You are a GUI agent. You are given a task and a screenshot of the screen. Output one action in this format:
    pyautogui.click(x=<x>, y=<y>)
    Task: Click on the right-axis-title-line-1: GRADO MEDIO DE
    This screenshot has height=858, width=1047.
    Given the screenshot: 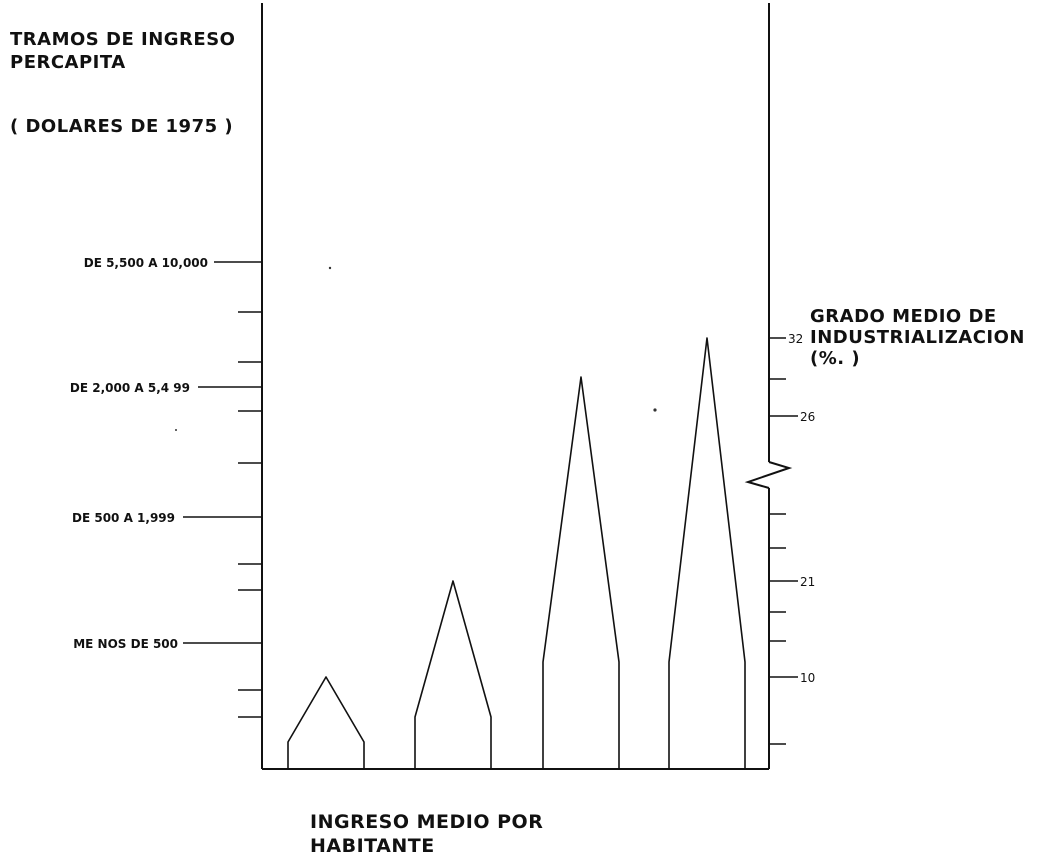 What is the action you would take?
    pyautogui.click(x=903, y=316)
    